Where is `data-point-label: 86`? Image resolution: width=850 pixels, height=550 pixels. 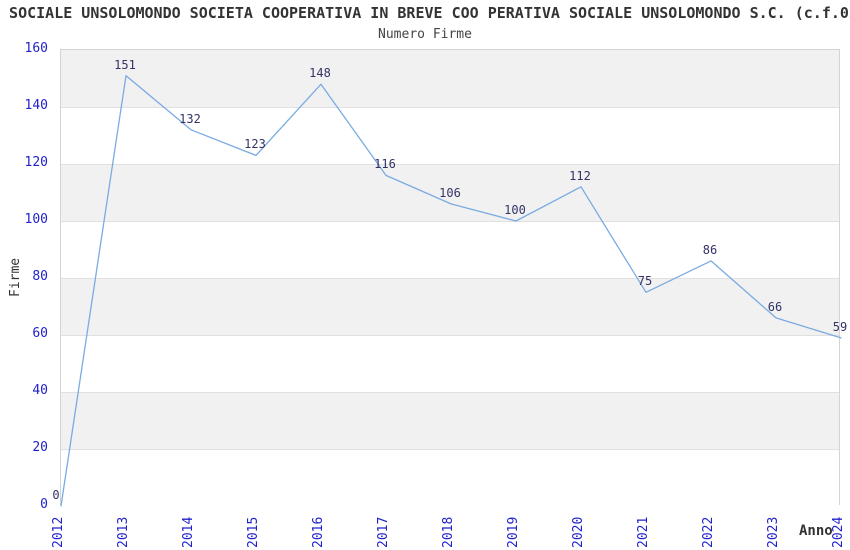 data-point-label: 86 is located at coordinates (710, 249).